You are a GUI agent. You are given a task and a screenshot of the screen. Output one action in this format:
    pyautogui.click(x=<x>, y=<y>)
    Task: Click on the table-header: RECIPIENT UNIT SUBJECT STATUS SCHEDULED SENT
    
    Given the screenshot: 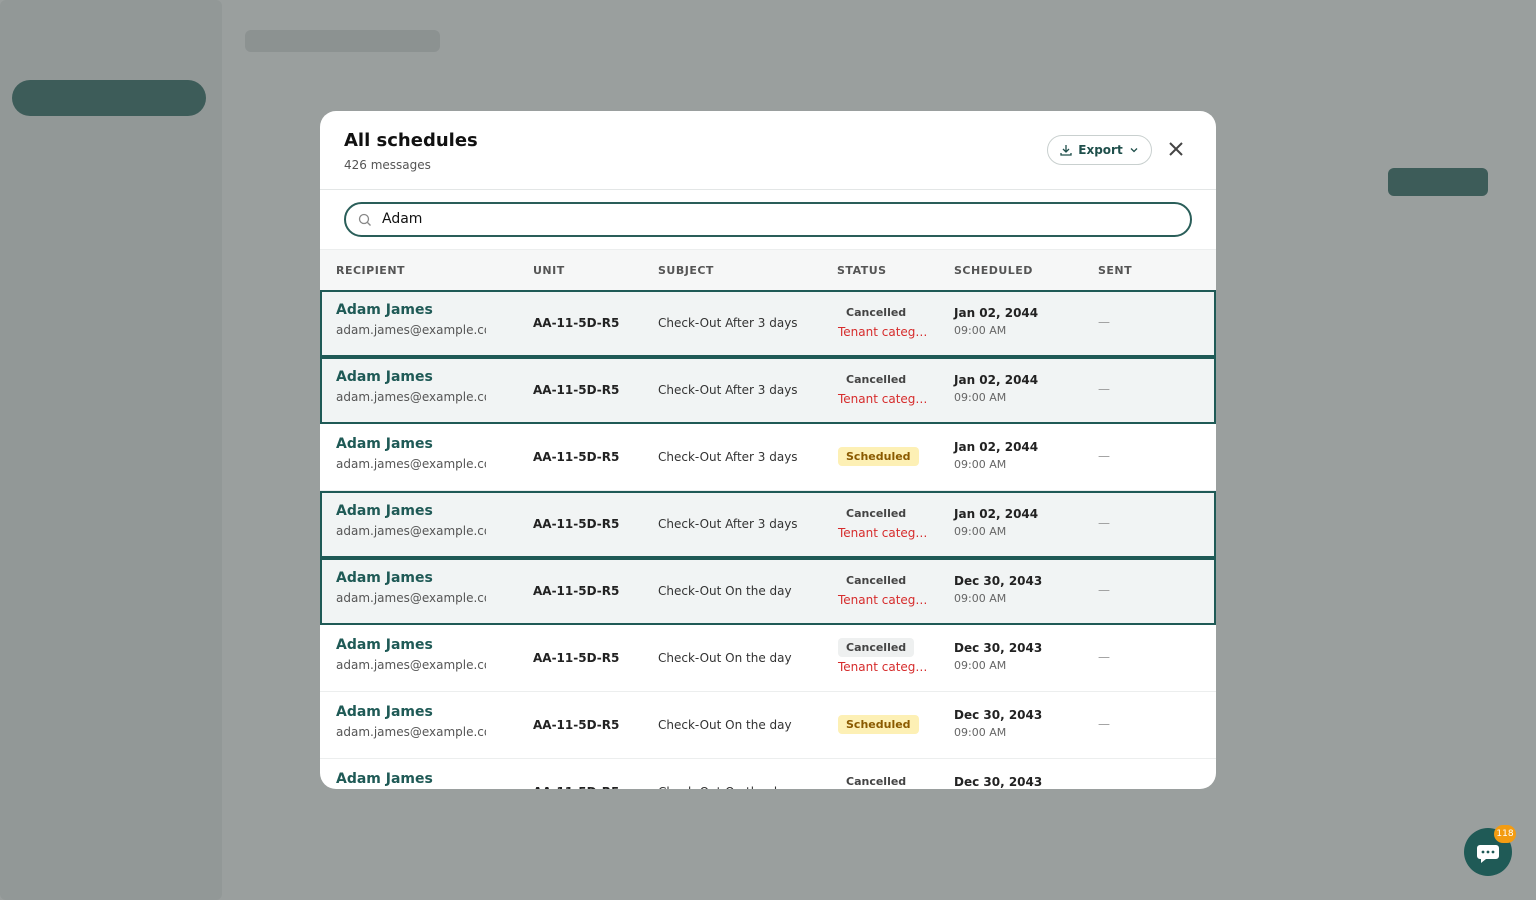 What is the action you would take?
    pyautogui.click(x=768, y=269)
    